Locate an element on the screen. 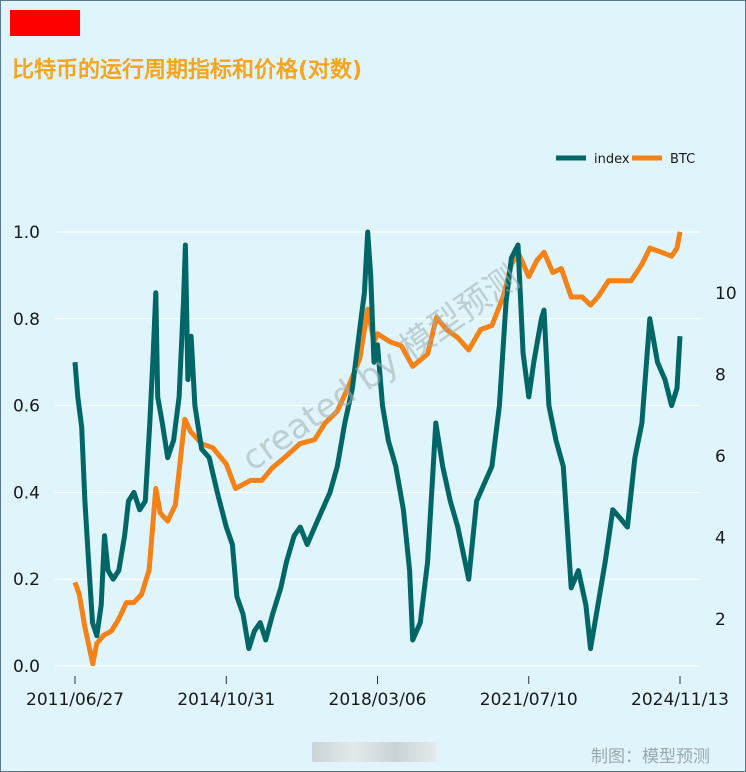 This screenshot has width=746, height=772. x-tick-label: 2024/11/13 is located at coordinates (680, 700).